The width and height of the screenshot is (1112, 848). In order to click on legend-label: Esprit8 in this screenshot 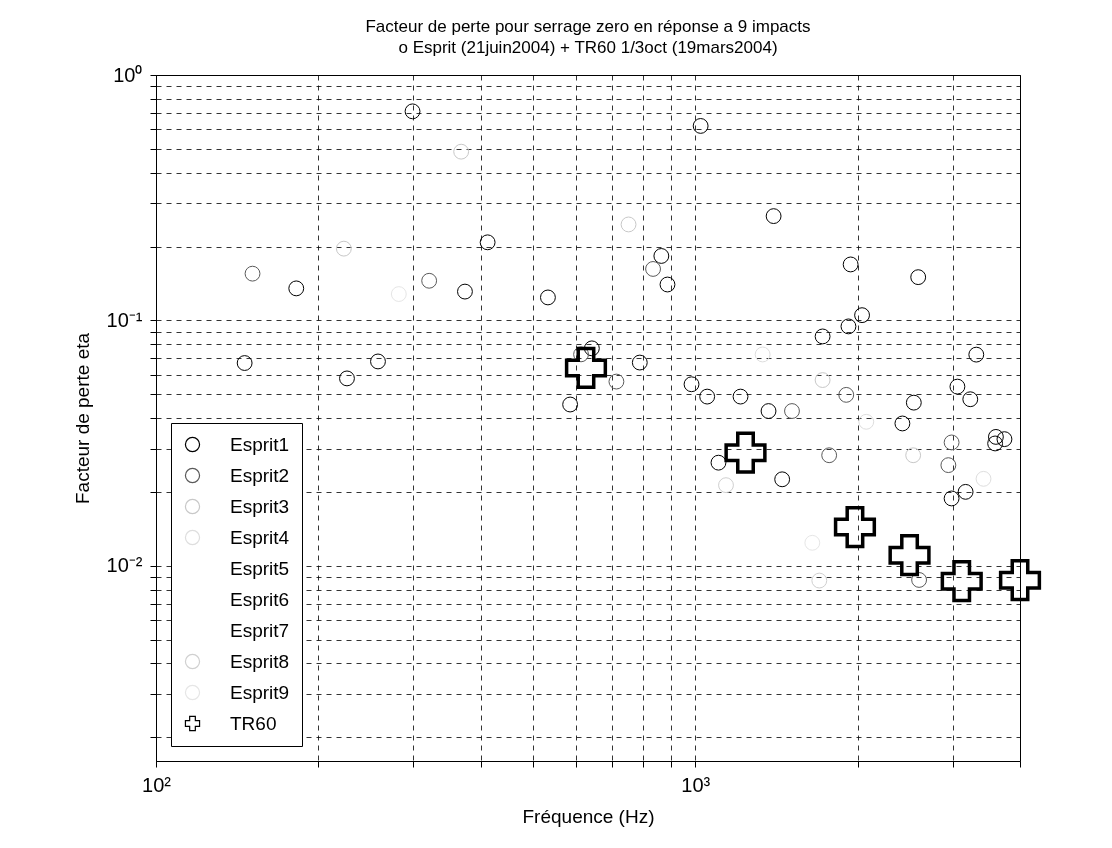, I will do `click(260, 661)`.